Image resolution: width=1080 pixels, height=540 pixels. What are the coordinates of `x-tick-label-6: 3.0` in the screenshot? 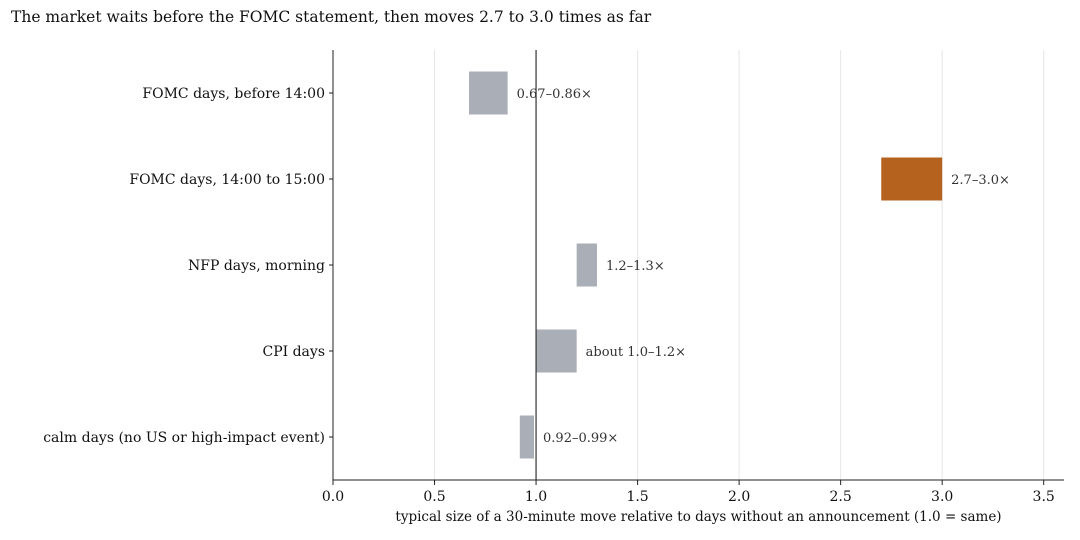 It's located at (942, 497).